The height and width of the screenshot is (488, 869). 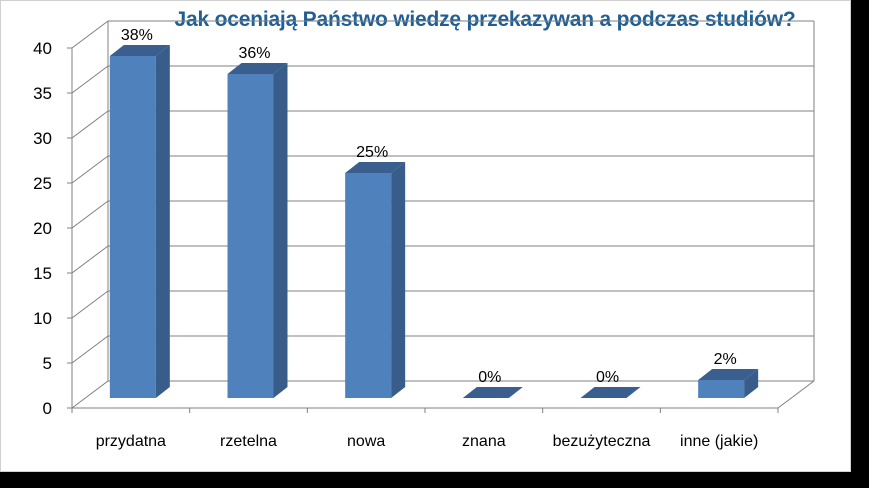 What do you see at coordinates (42, 48) in the screenshot?
I see `y-tick-label: 40` at bounding box center [42, 48].